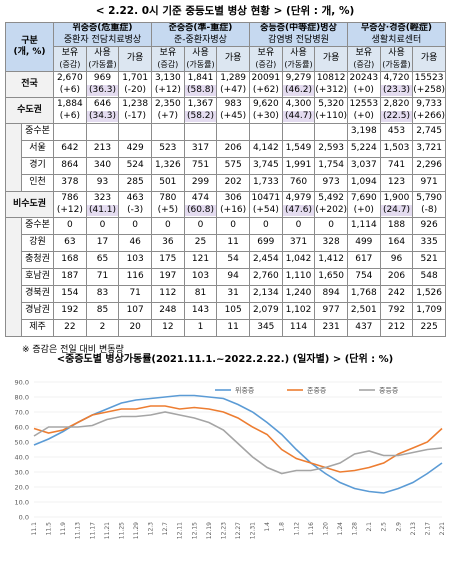 The width and height of the screenshot is (450, 570). What do you see at coordinates (266, 311) in the screenshot?
I see `cell: 2,079` at bounding box center [266, 311].